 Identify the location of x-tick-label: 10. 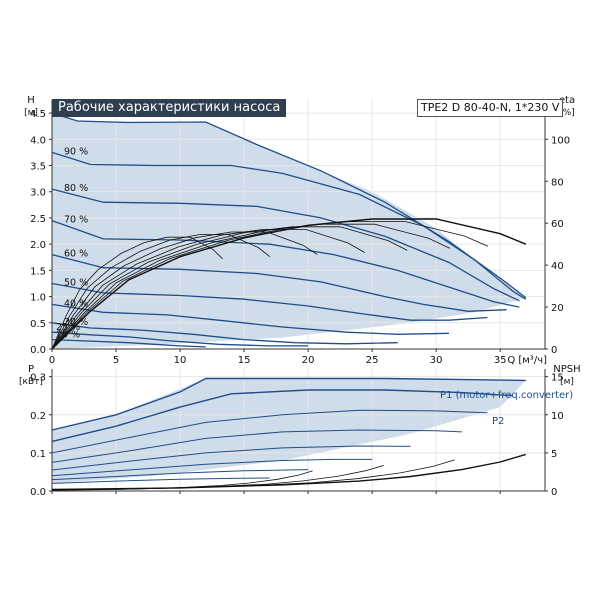
(180, 360).